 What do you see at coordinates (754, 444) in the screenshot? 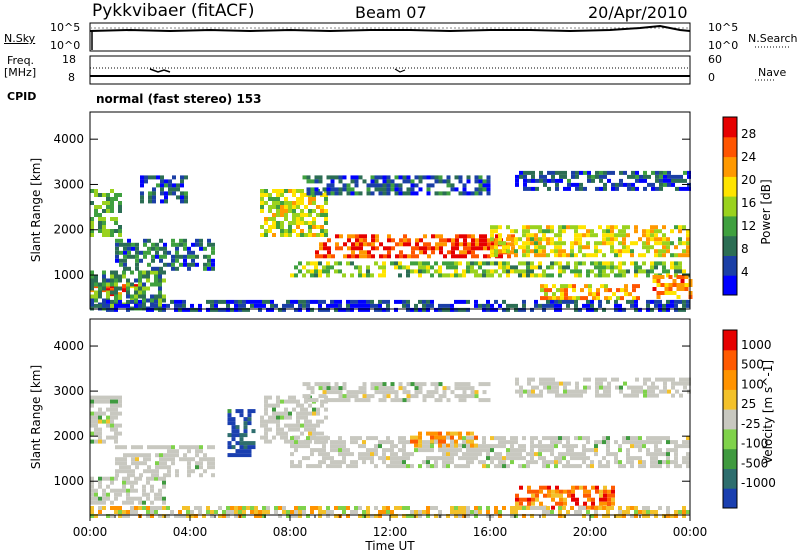
I see `velocity-colorbar-tick: -100` at bounding box center [754, 444].